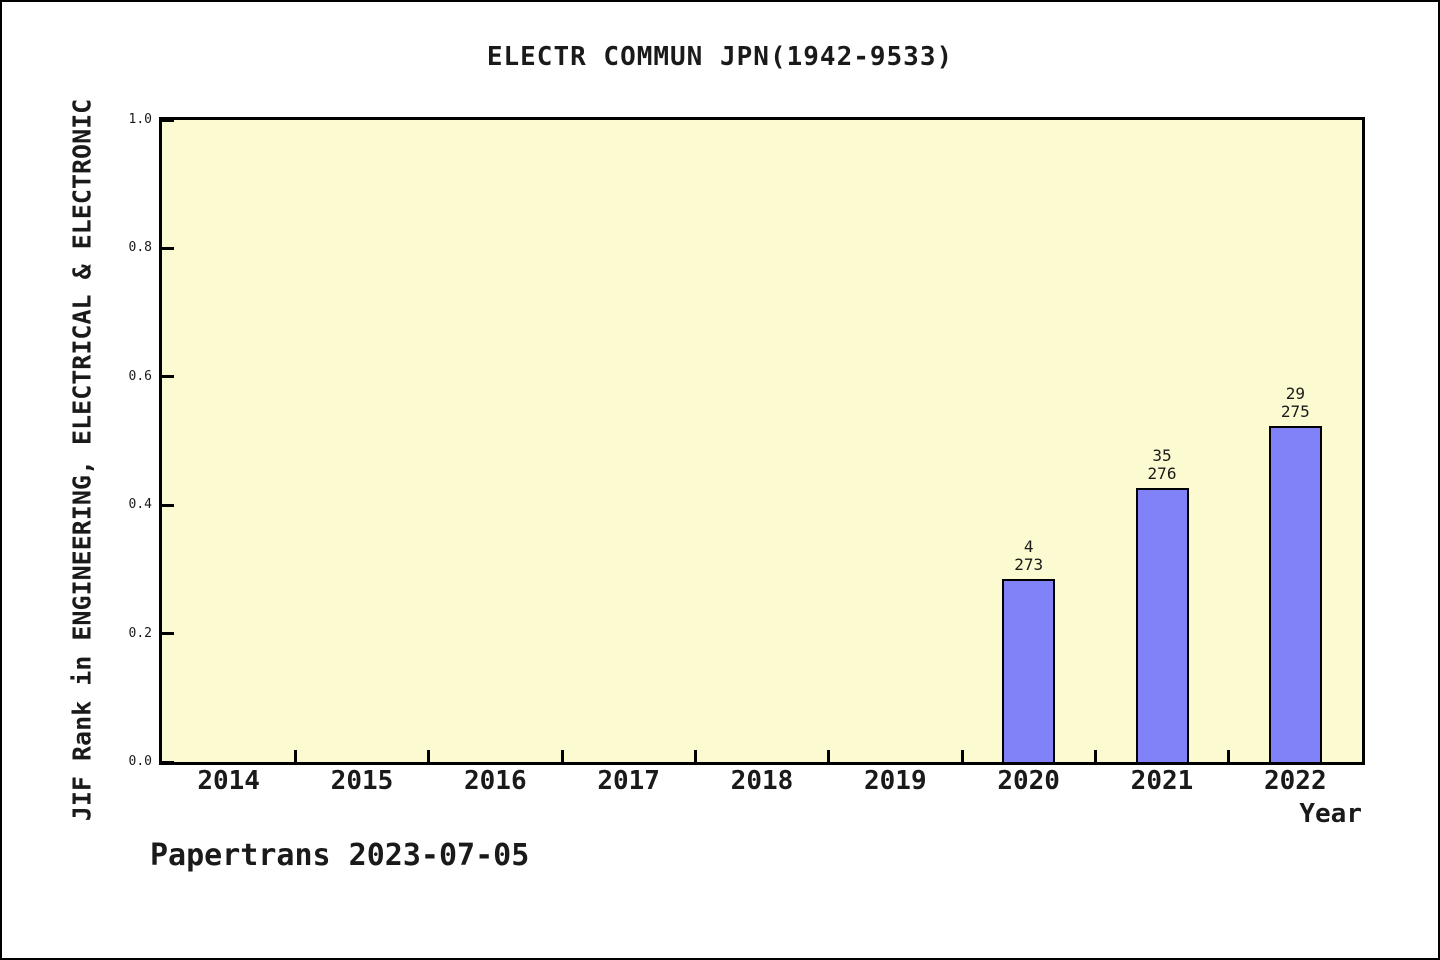 The width and height of the screenshot is (1440, 960). What do you see at coordinates (1162, 624) in the screenshot?
I see `bar-2021` at bounding box center [1162, 624].